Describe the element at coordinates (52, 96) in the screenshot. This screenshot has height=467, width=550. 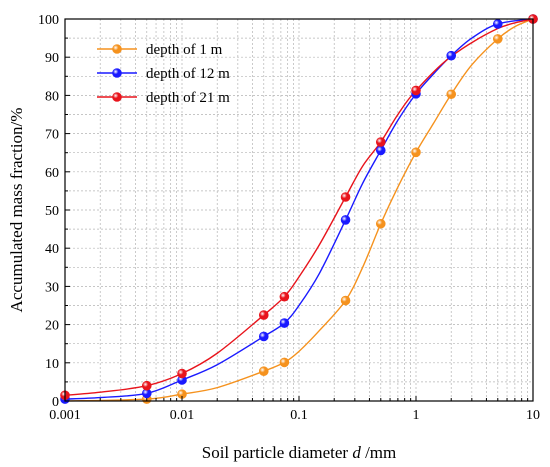
I see `y-tick-label: 80` at that location.